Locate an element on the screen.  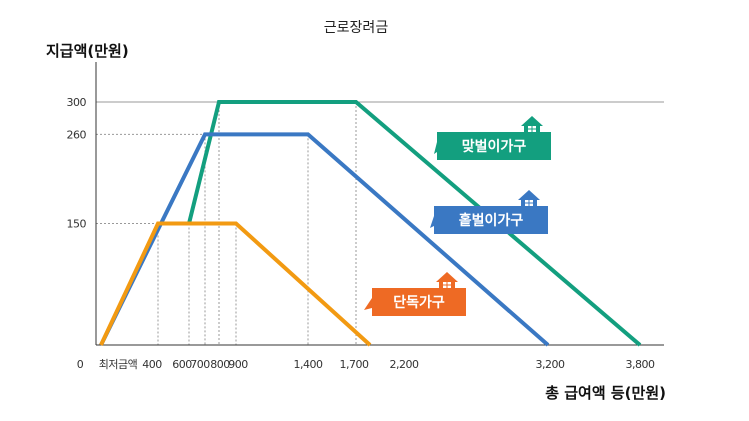
legend-label: 단독가구 is located at coordinates (419, 302).